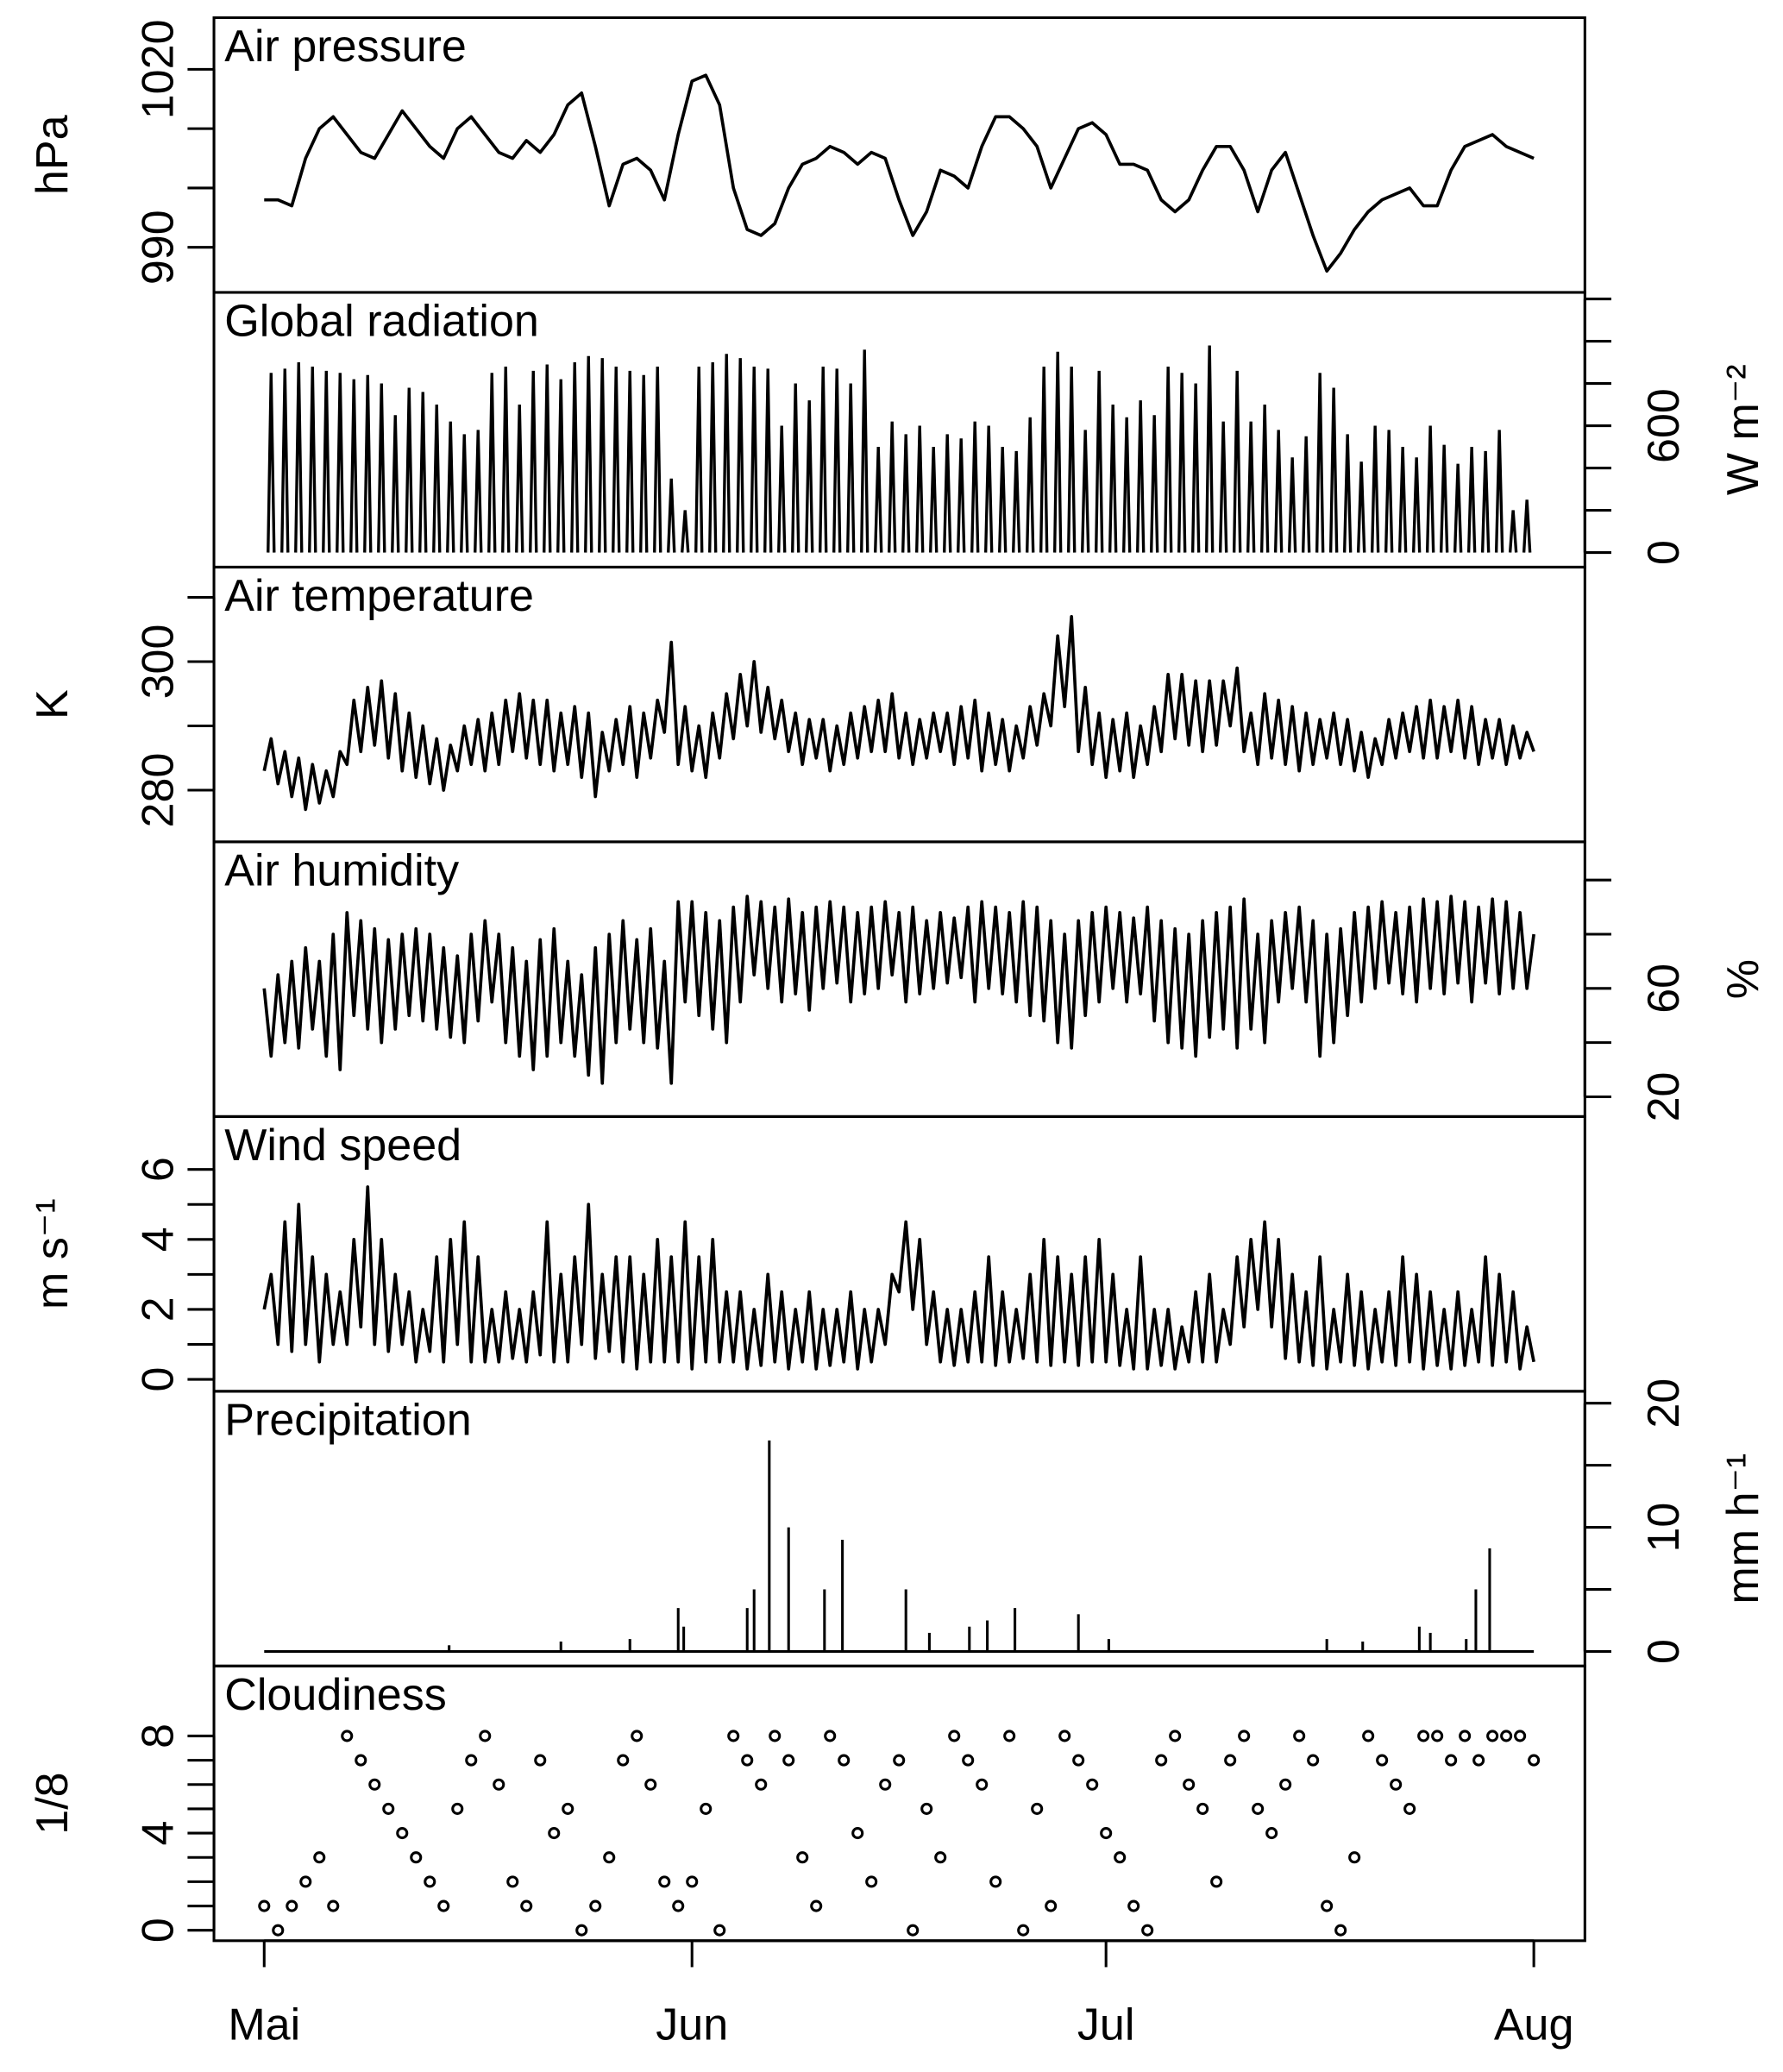 The height and width of the screenshot is (2072, 1783). Describe the element at coordinates (1664, 552) in the screenshot. I see `y-tick-label: 0` at that location.